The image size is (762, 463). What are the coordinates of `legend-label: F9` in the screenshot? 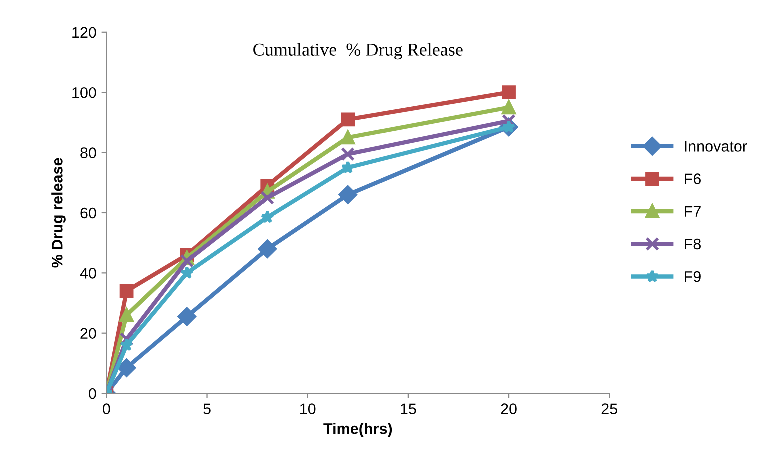 It's located at (693, 276).